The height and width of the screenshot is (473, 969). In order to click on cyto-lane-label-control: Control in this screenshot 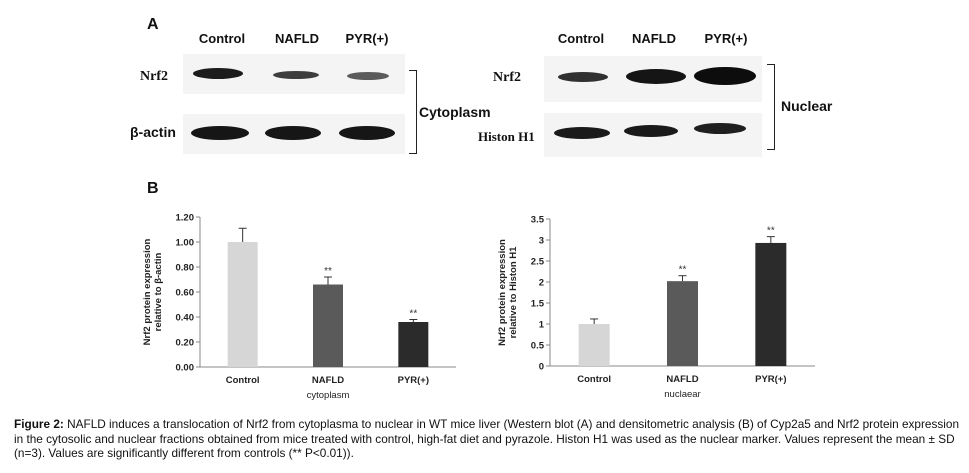, I will do `click(222, 38)`.